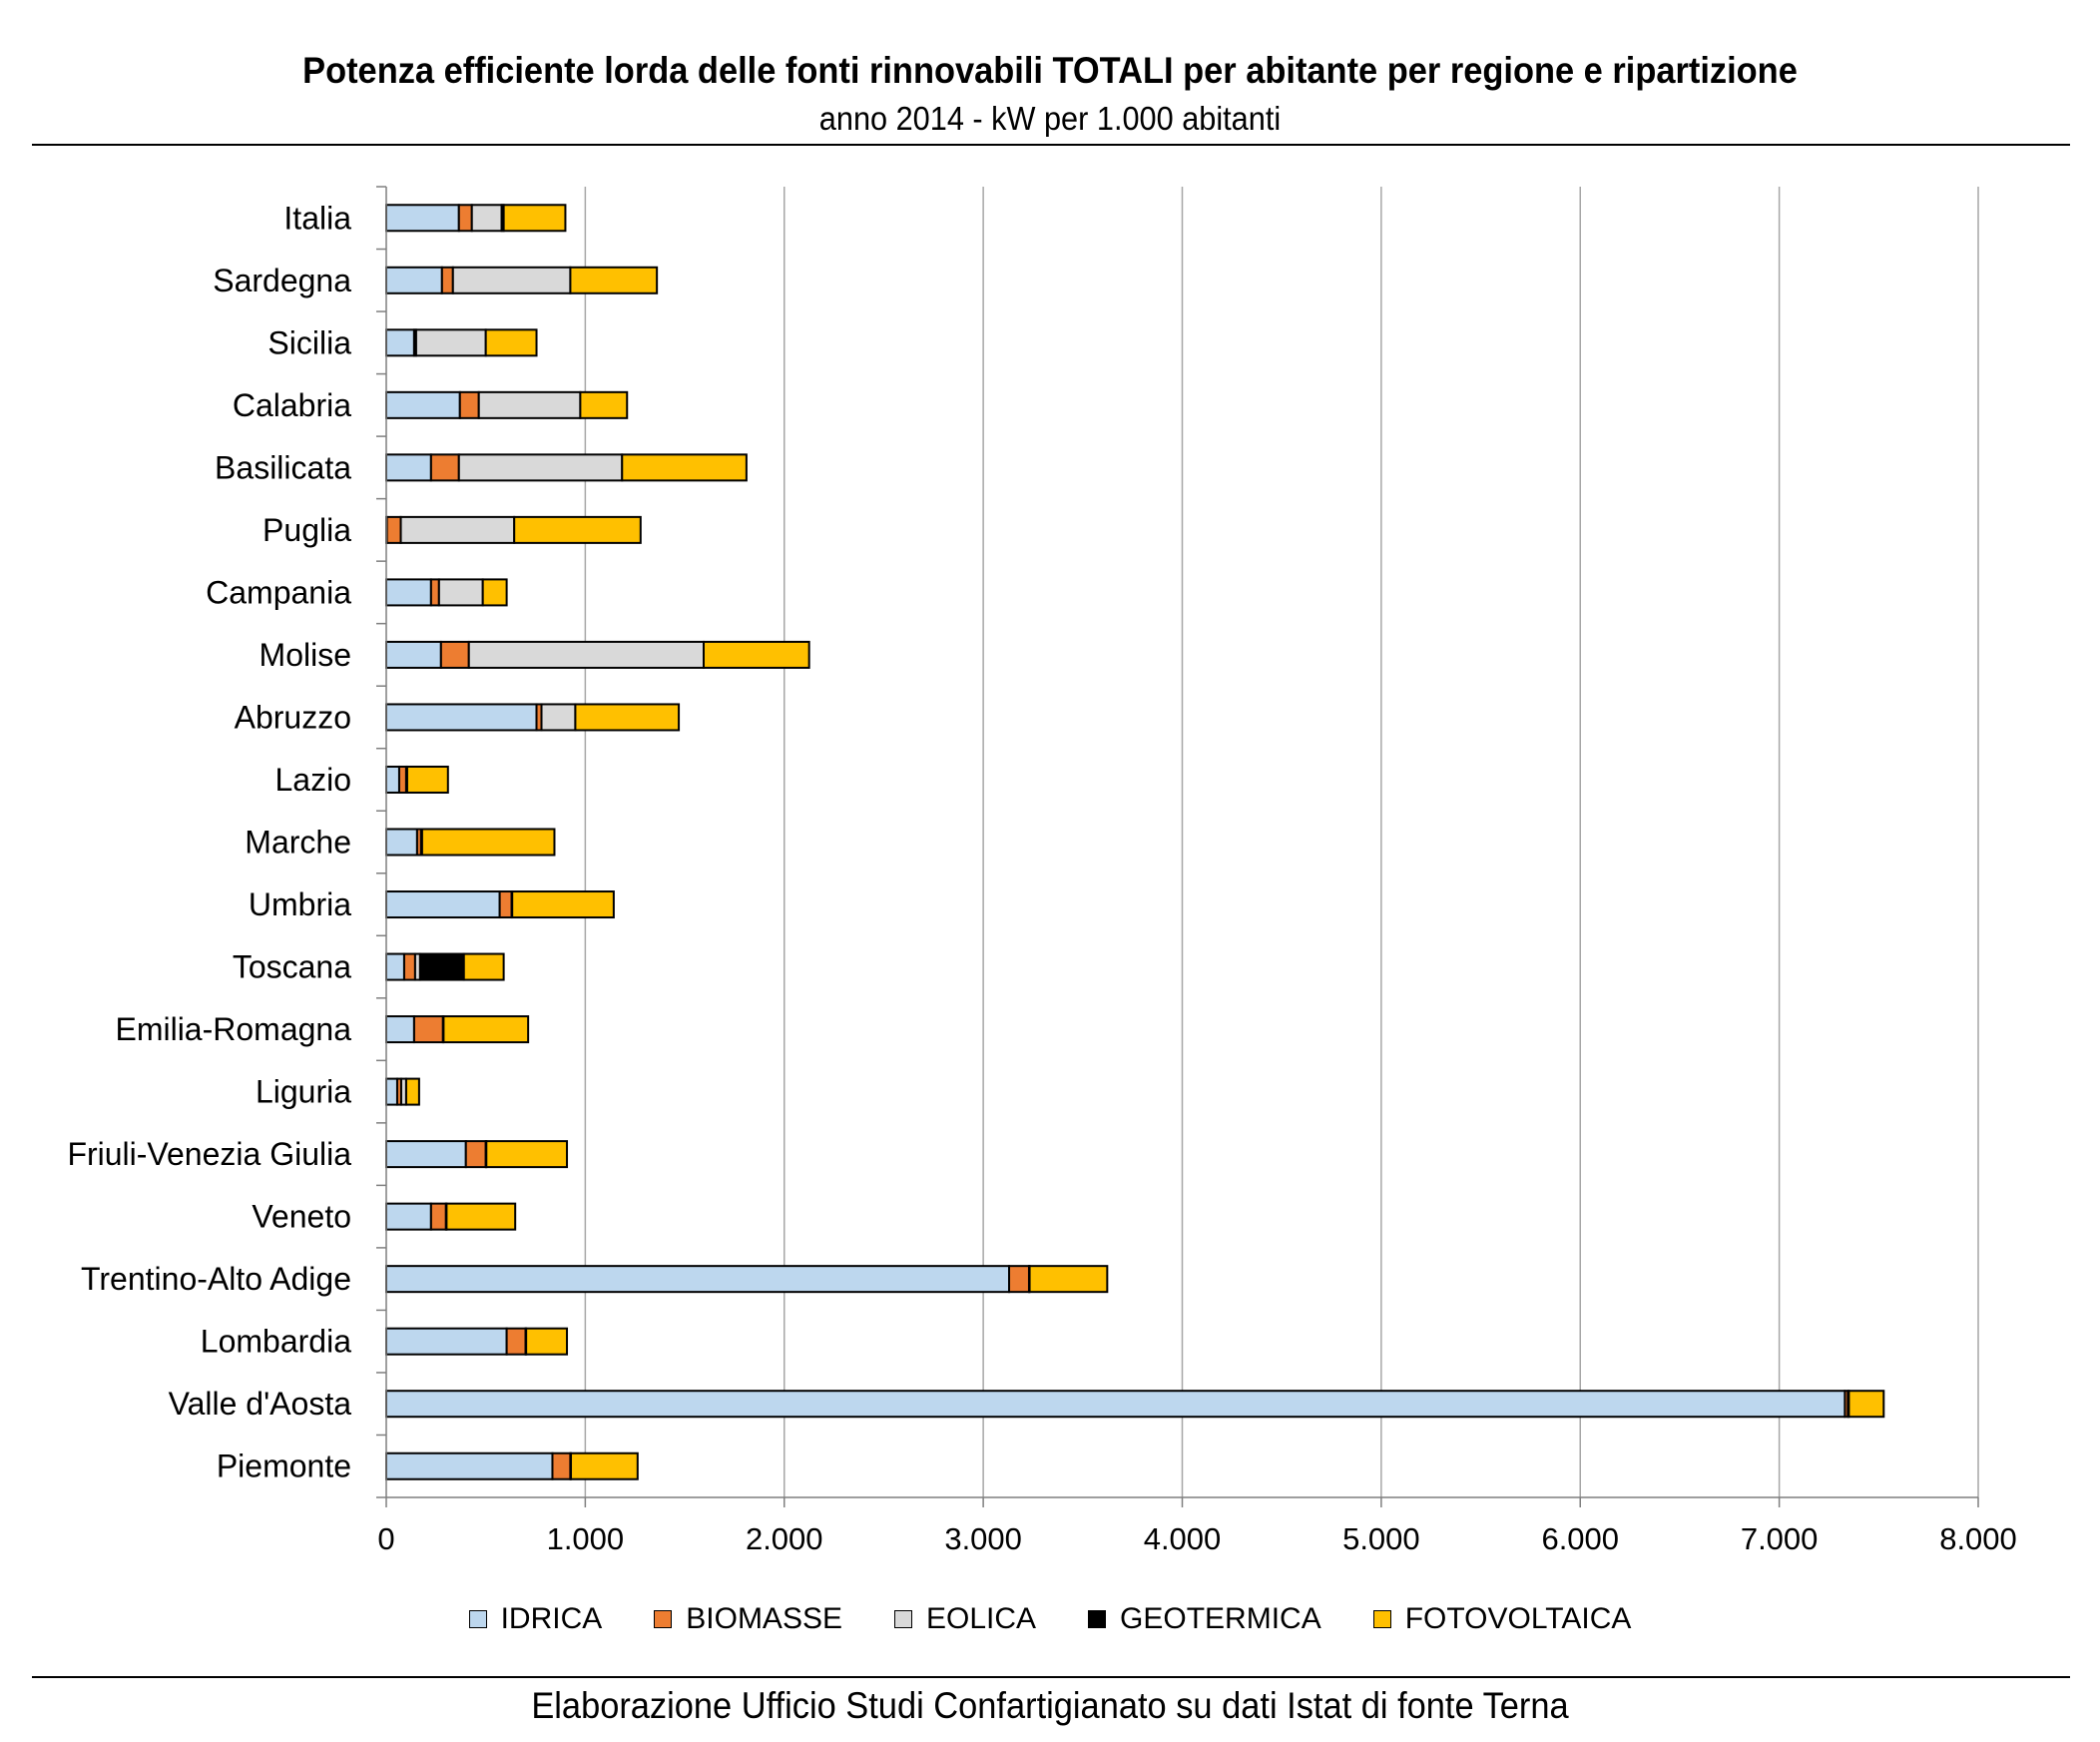 The image size is (2100, 1742). I want to click on legend-item-geotermica: GEOTERMICA, so click(1204, 1619).